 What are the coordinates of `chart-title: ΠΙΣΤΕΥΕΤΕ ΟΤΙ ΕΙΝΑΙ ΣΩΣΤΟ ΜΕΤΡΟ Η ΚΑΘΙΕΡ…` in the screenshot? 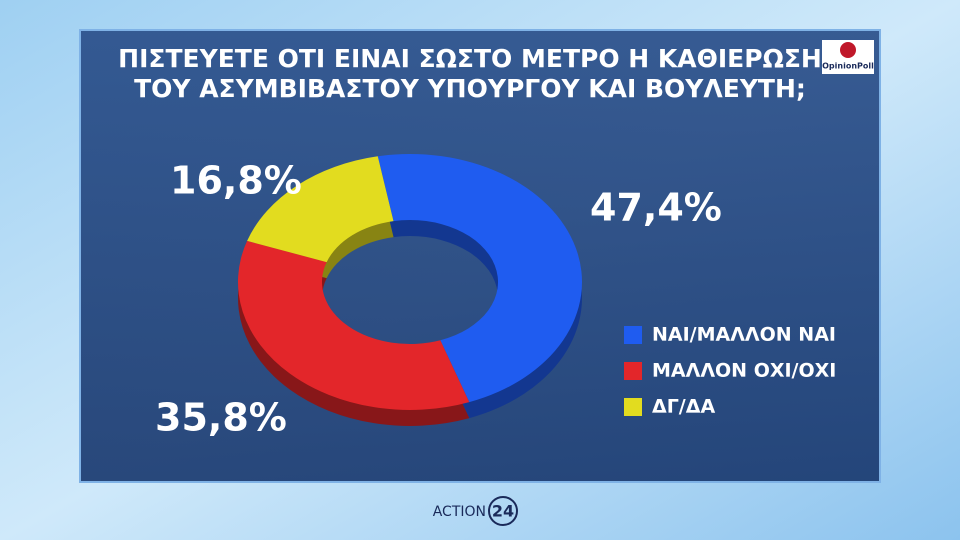 It's located at (470, 58).